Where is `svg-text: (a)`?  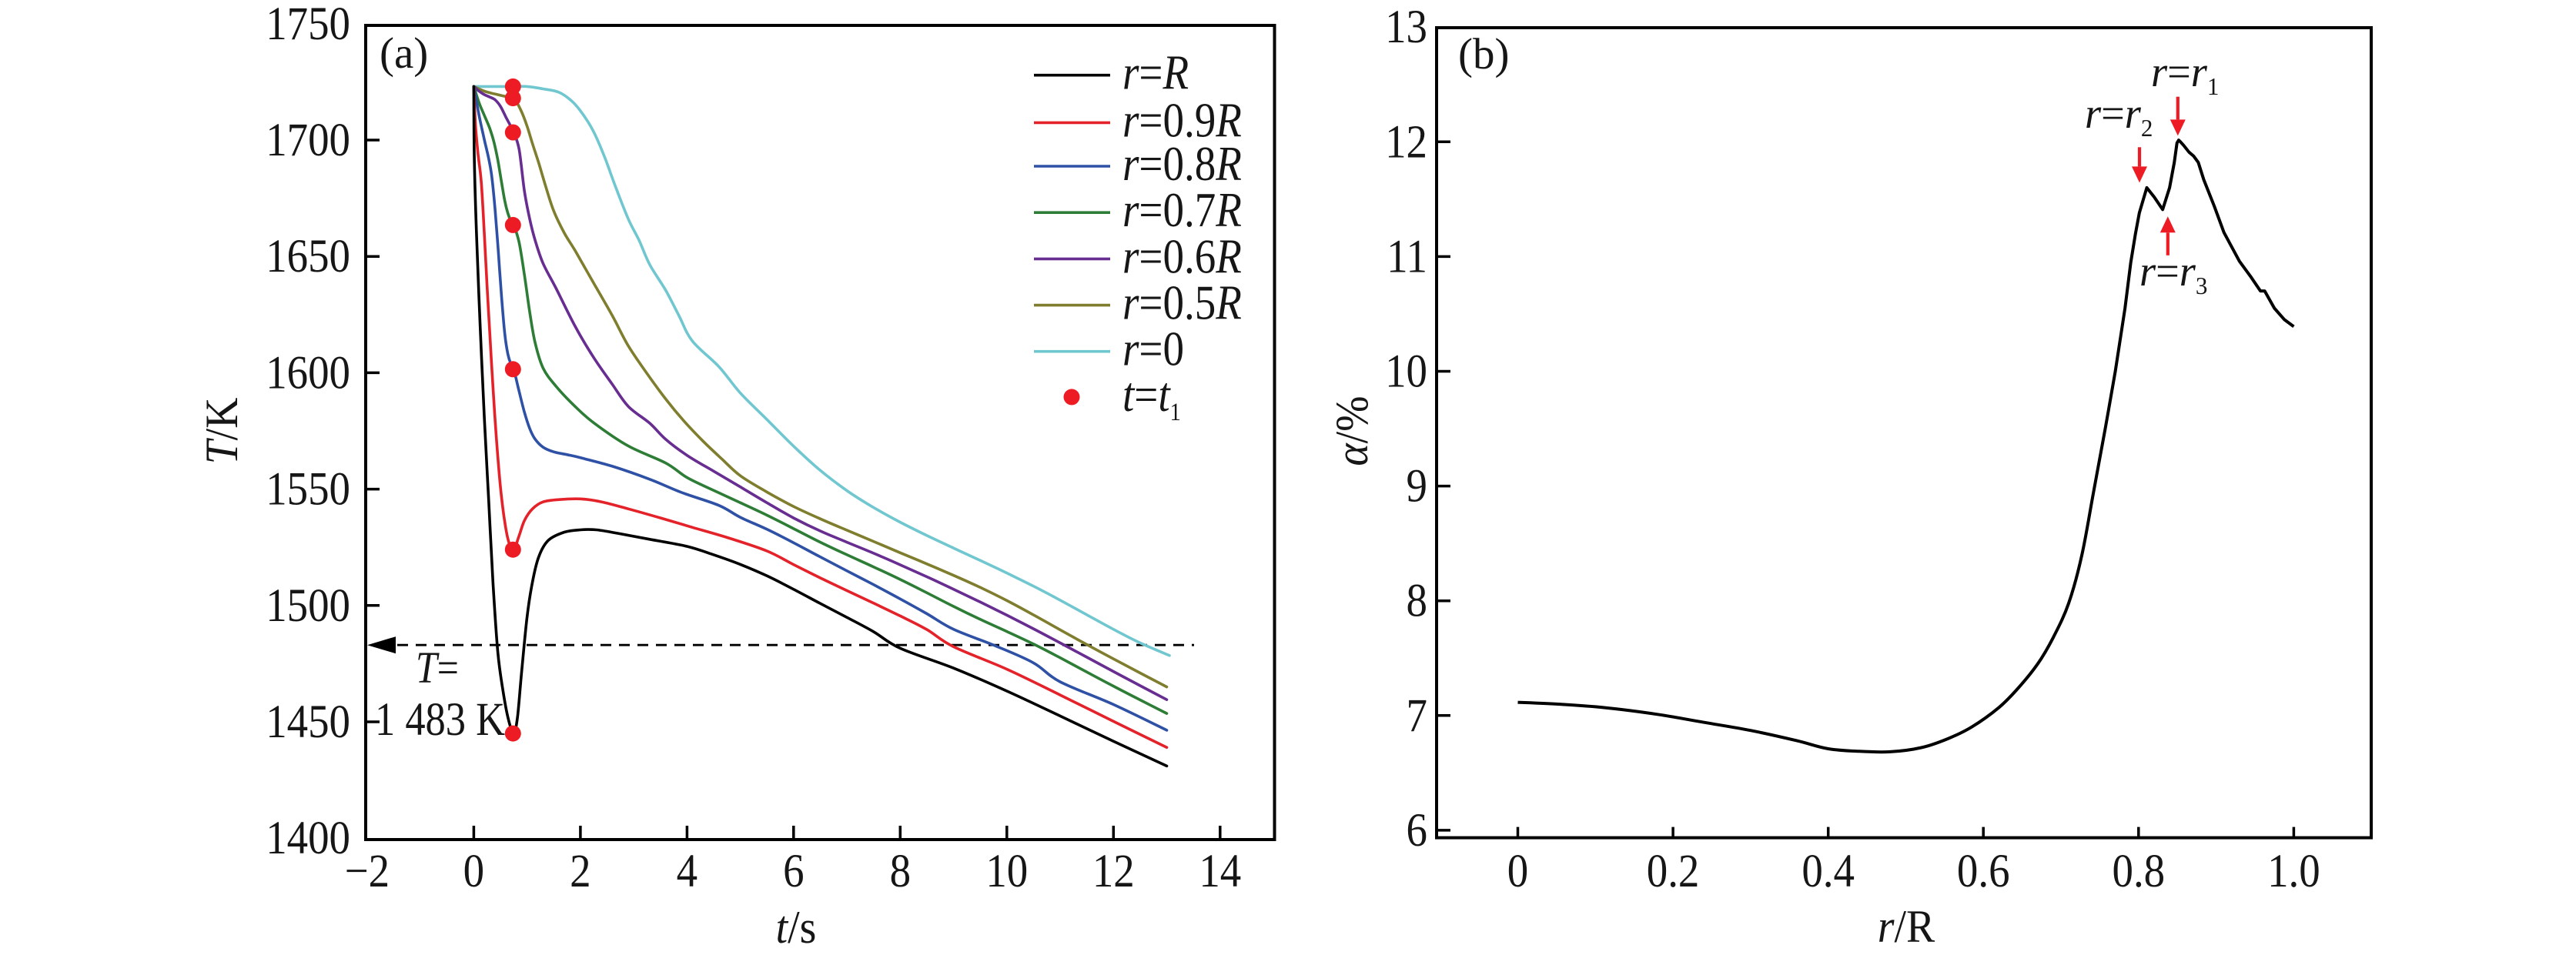
svg-text: (a) is located at coordinates (404, 53).